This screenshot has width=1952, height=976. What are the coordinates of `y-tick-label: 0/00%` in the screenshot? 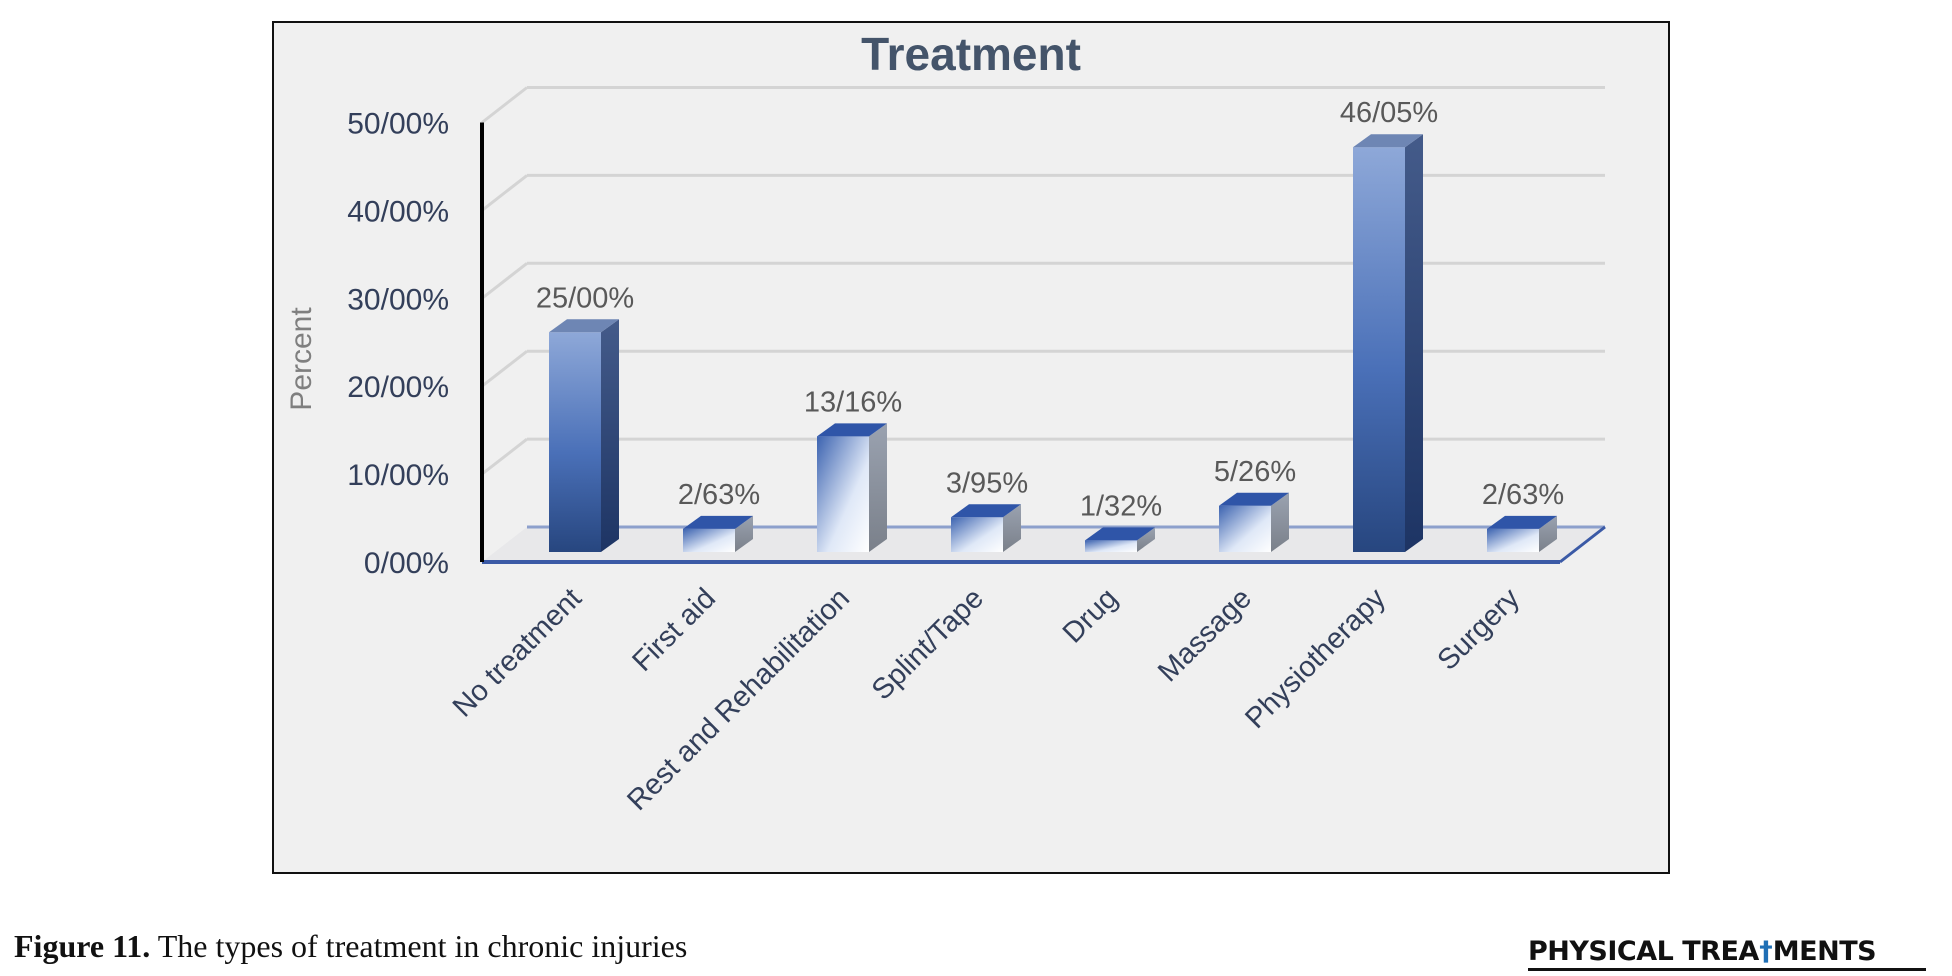 It's located at (406, 563).